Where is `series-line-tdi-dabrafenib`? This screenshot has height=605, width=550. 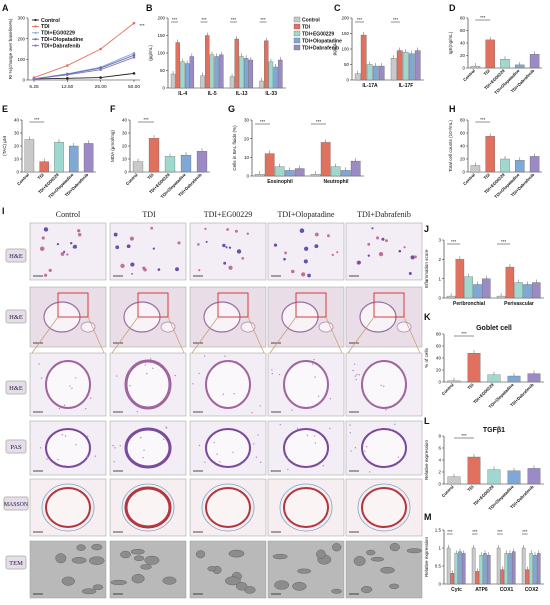 series-line-tdi-dabrafenib is located at coordinates (84, 68).